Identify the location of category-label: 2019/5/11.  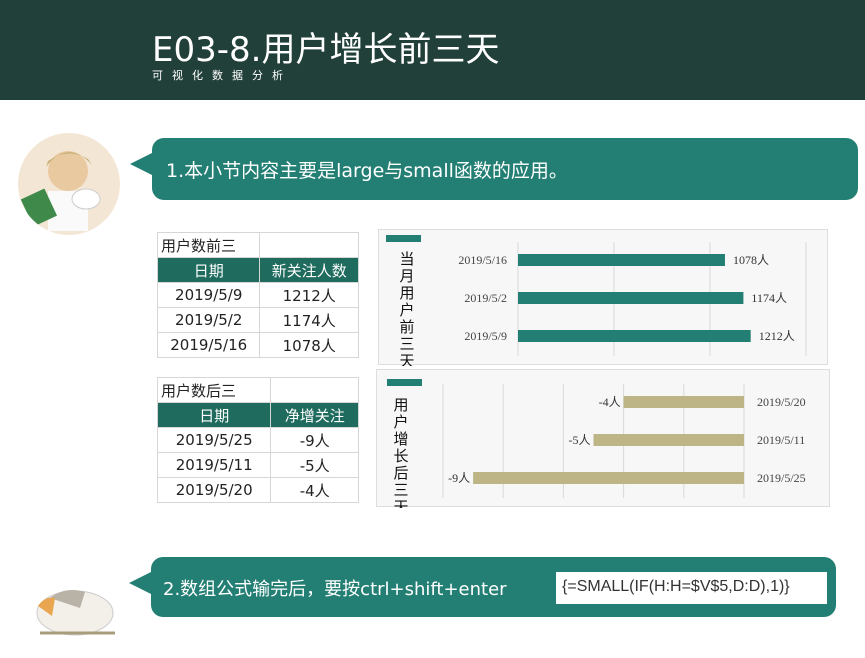
(781, 440).